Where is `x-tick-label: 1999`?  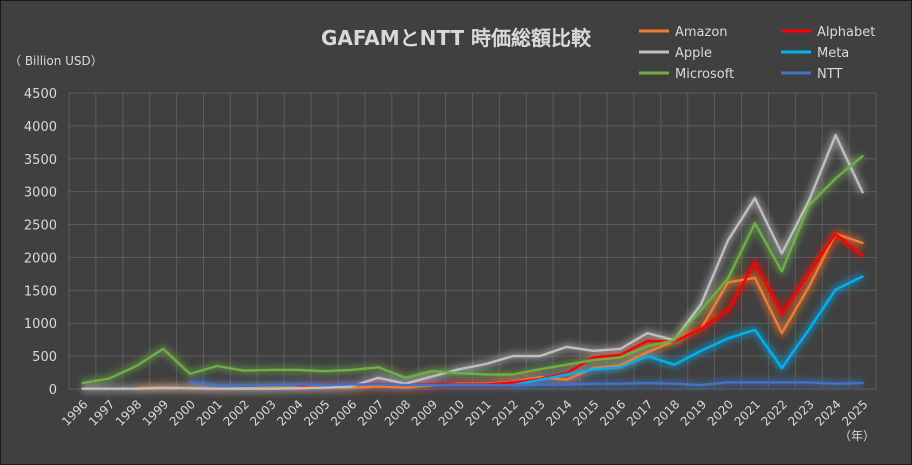 x-tick-label: 1999 is located at coordinates (155, 412).